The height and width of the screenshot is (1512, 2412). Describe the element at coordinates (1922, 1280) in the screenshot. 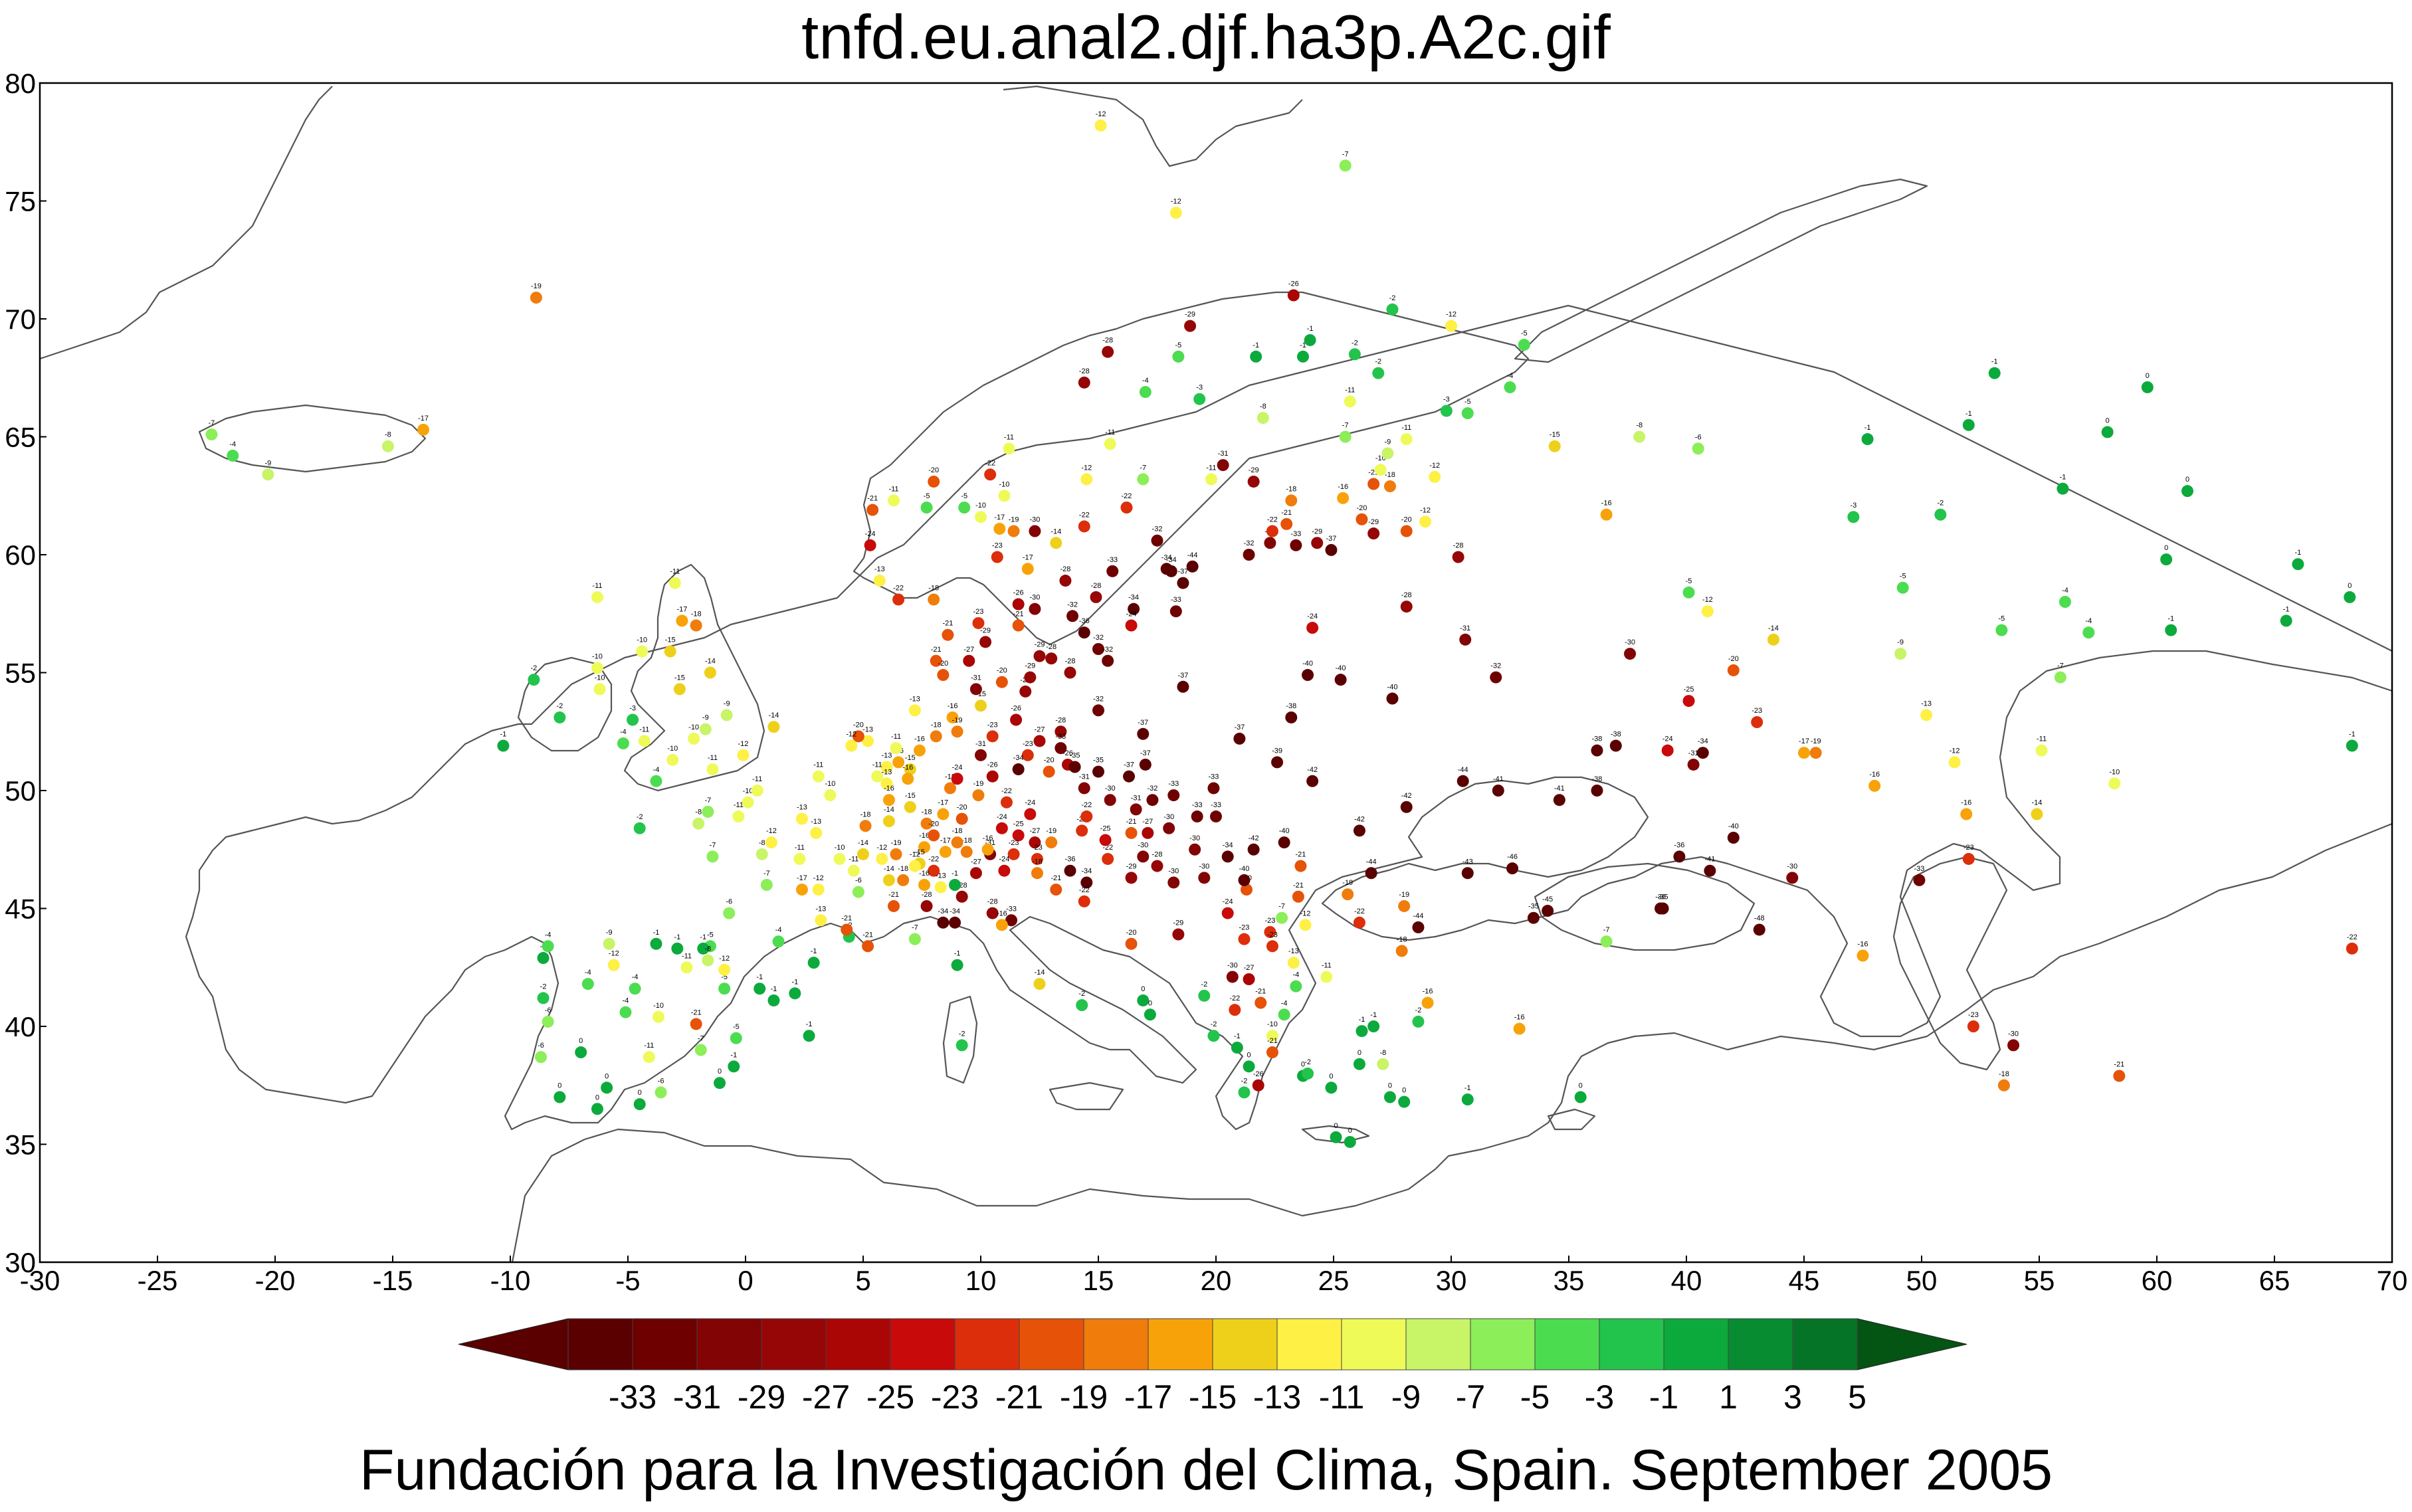

I see `x-tick-label: 50` at that location.